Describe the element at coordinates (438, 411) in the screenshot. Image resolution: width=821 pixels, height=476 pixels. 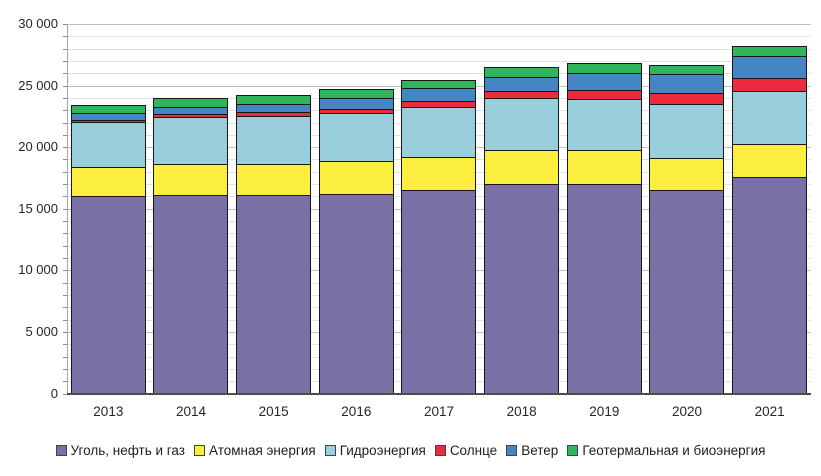
I see `x-axis-label-2017: 2017` at that location.